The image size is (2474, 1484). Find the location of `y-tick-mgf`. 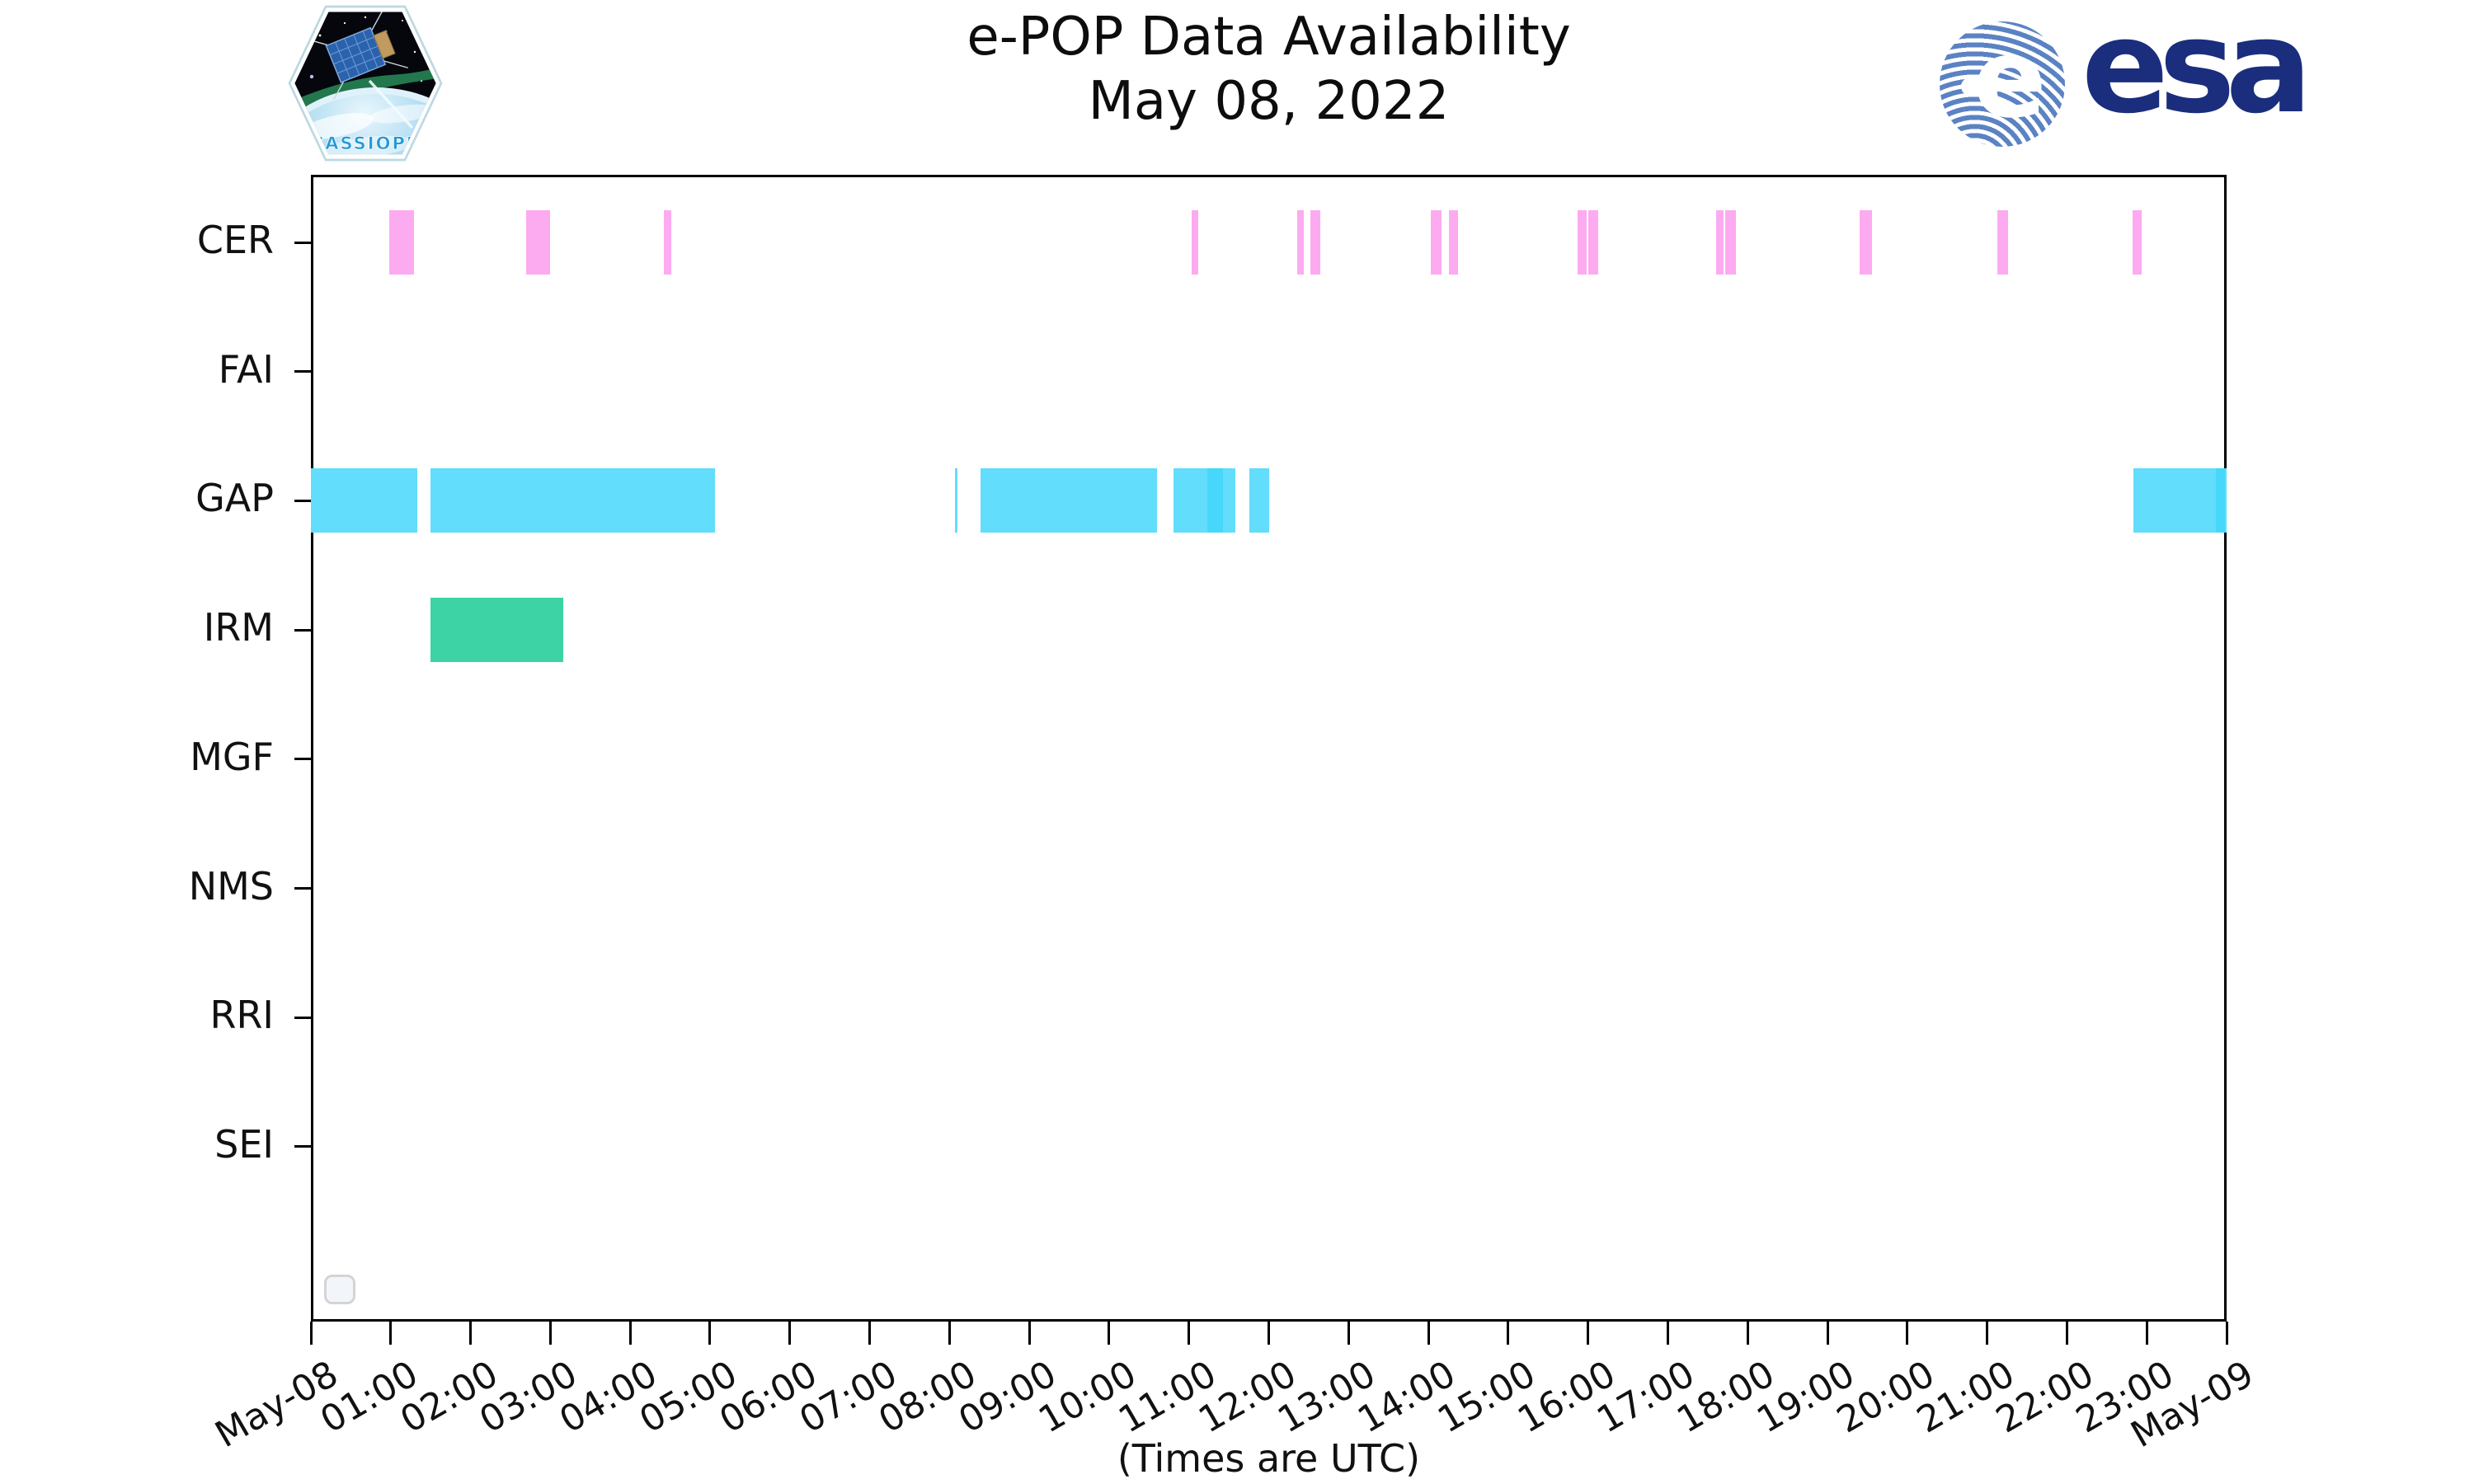

y-tick-mgf is located at coordinates (302, 759).